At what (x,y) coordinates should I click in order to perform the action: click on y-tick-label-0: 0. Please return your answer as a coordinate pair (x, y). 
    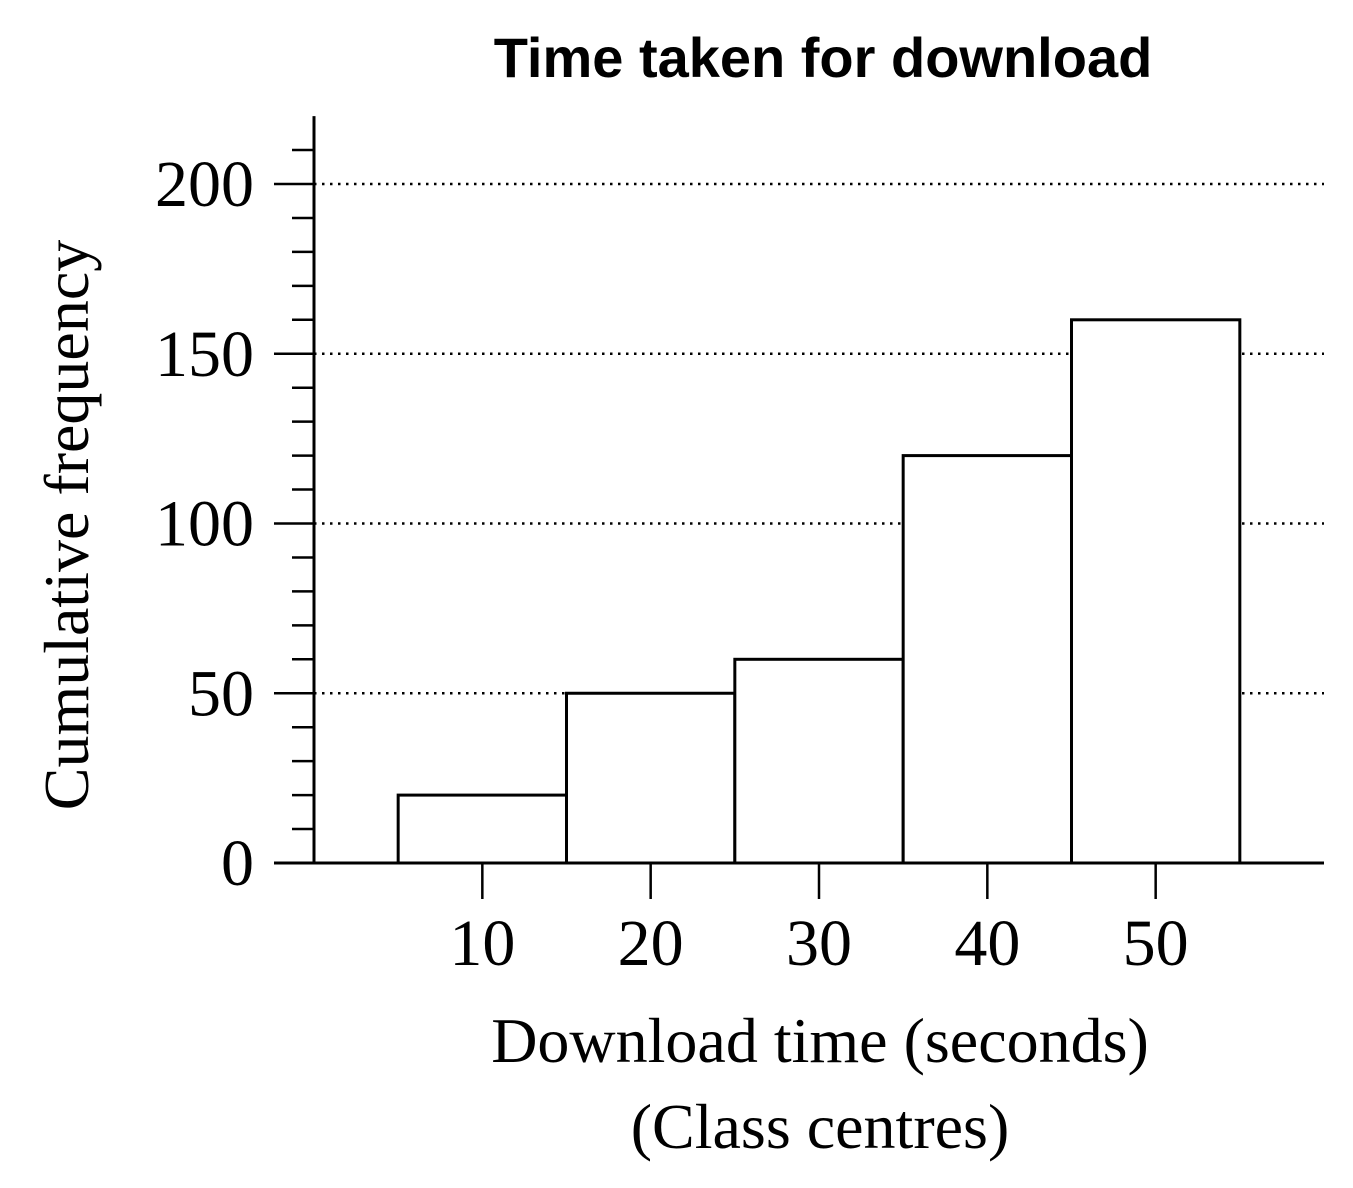
    Looking at the image, I should click on (237, 863).